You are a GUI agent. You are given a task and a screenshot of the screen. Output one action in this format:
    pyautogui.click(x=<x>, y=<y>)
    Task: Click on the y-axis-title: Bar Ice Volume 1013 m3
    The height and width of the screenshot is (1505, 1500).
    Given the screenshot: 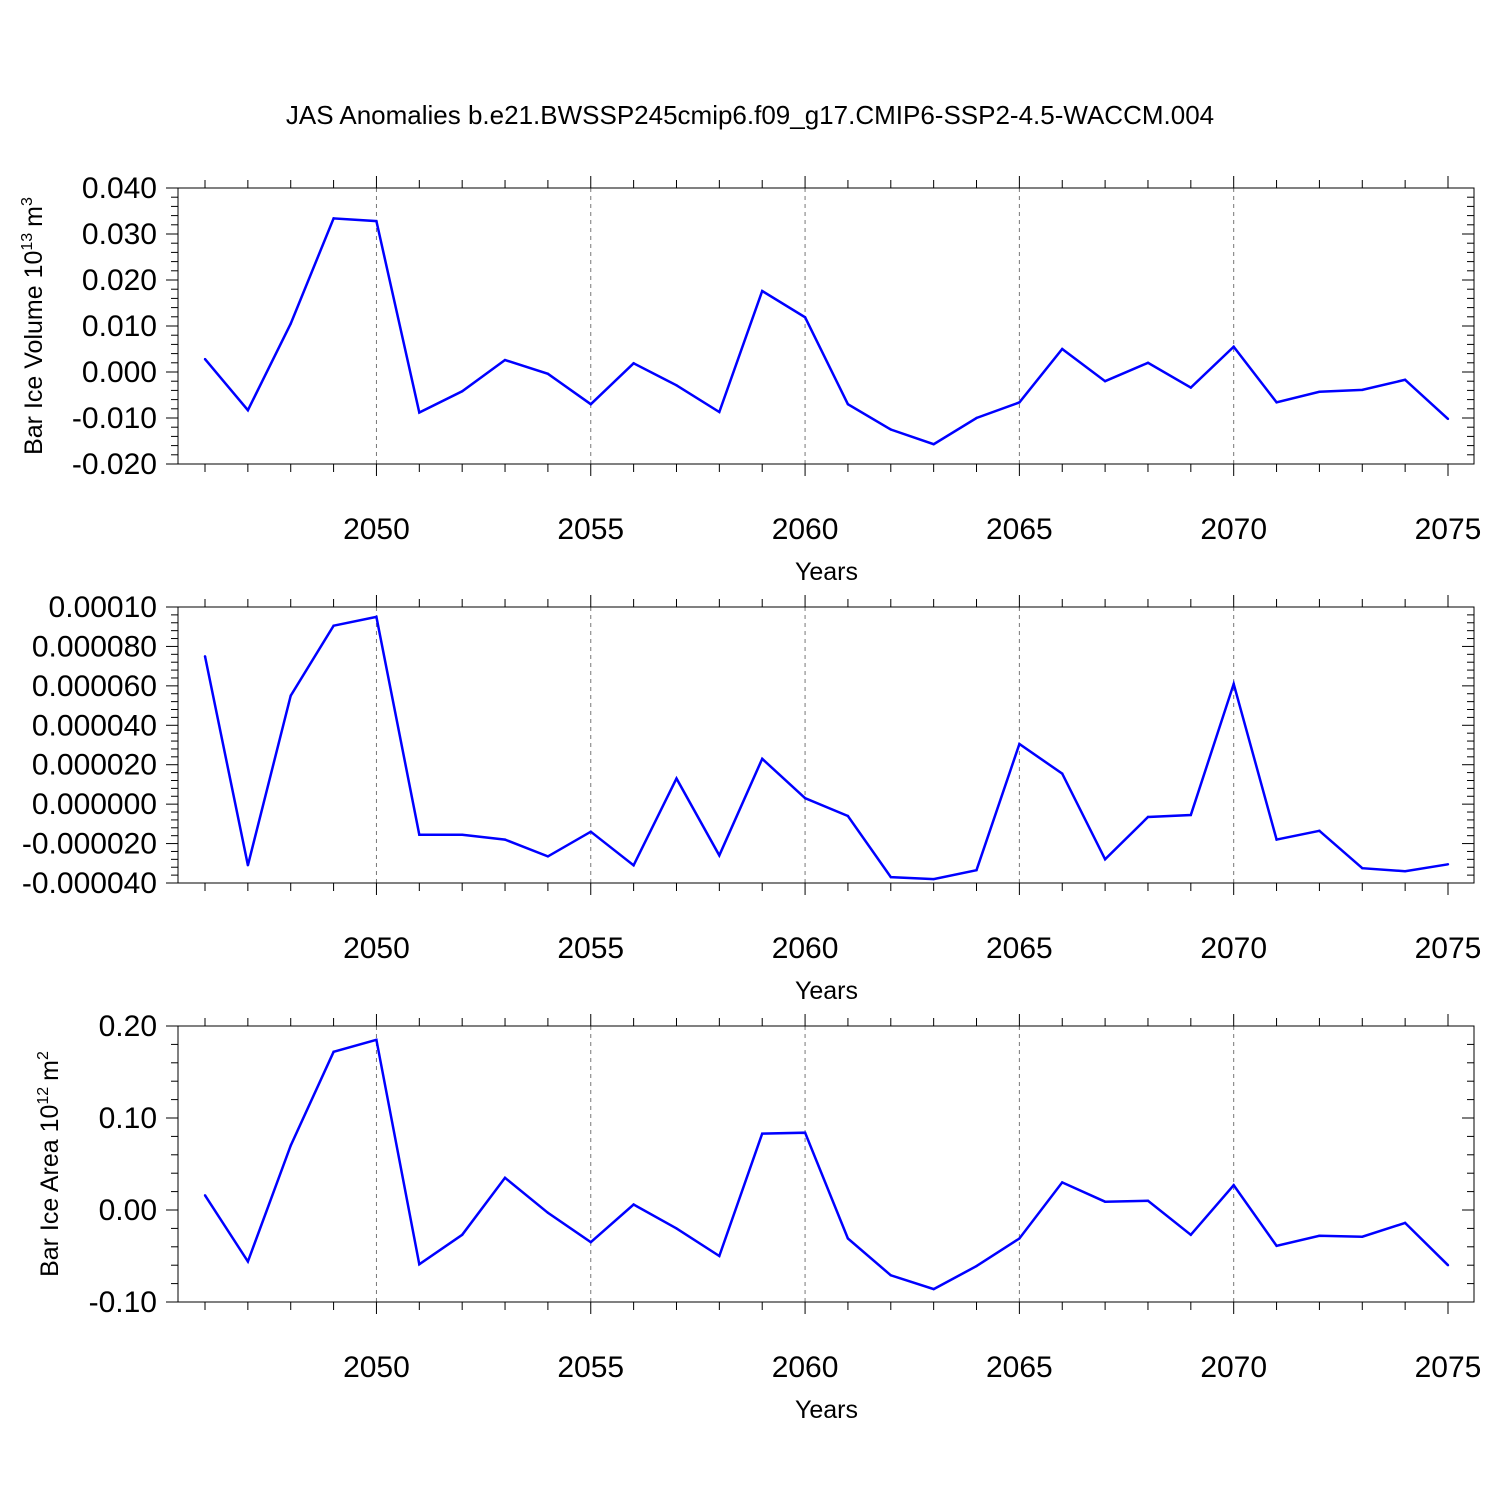 What is the action you would take?
    pyautogui.click(x=33, y=326)
    